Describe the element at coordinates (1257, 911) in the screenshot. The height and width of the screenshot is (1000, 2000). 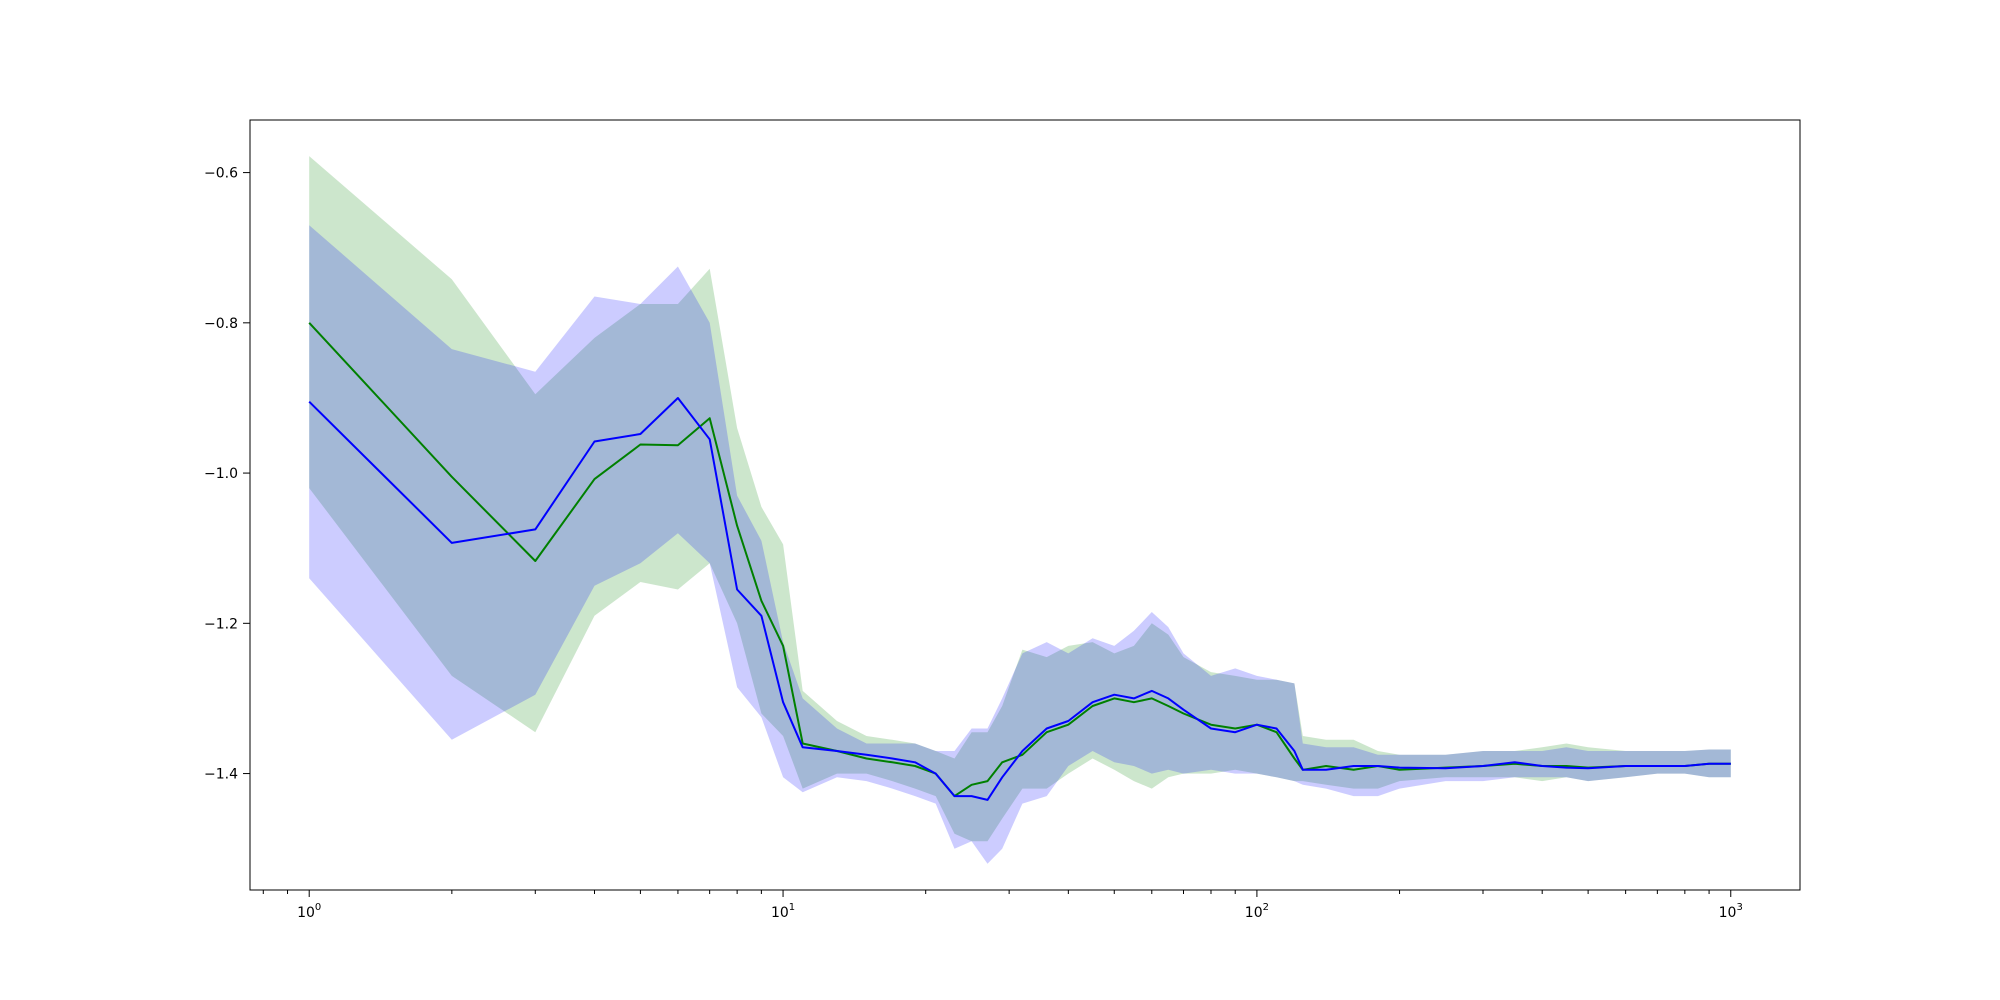
I see `x-tick-label: 10²` at that location.